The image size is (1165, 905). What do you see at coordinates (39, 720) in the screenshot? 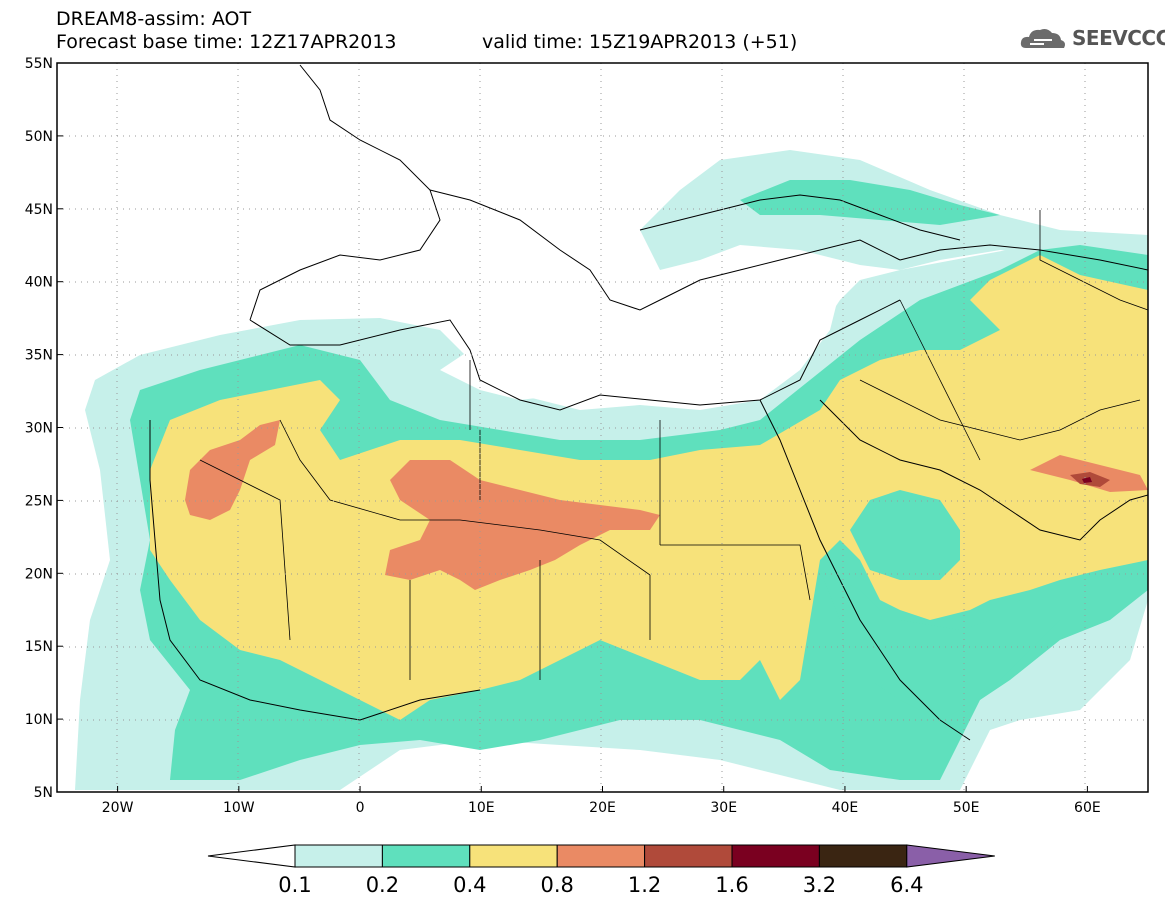
I see `lat-label: 10N` at bounding box center [39, 720].